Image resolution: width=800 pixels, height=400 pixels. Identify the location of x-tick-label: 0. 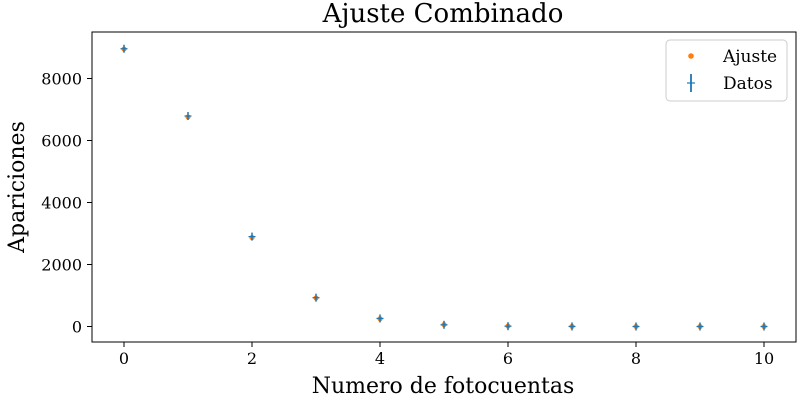
(124, 358).